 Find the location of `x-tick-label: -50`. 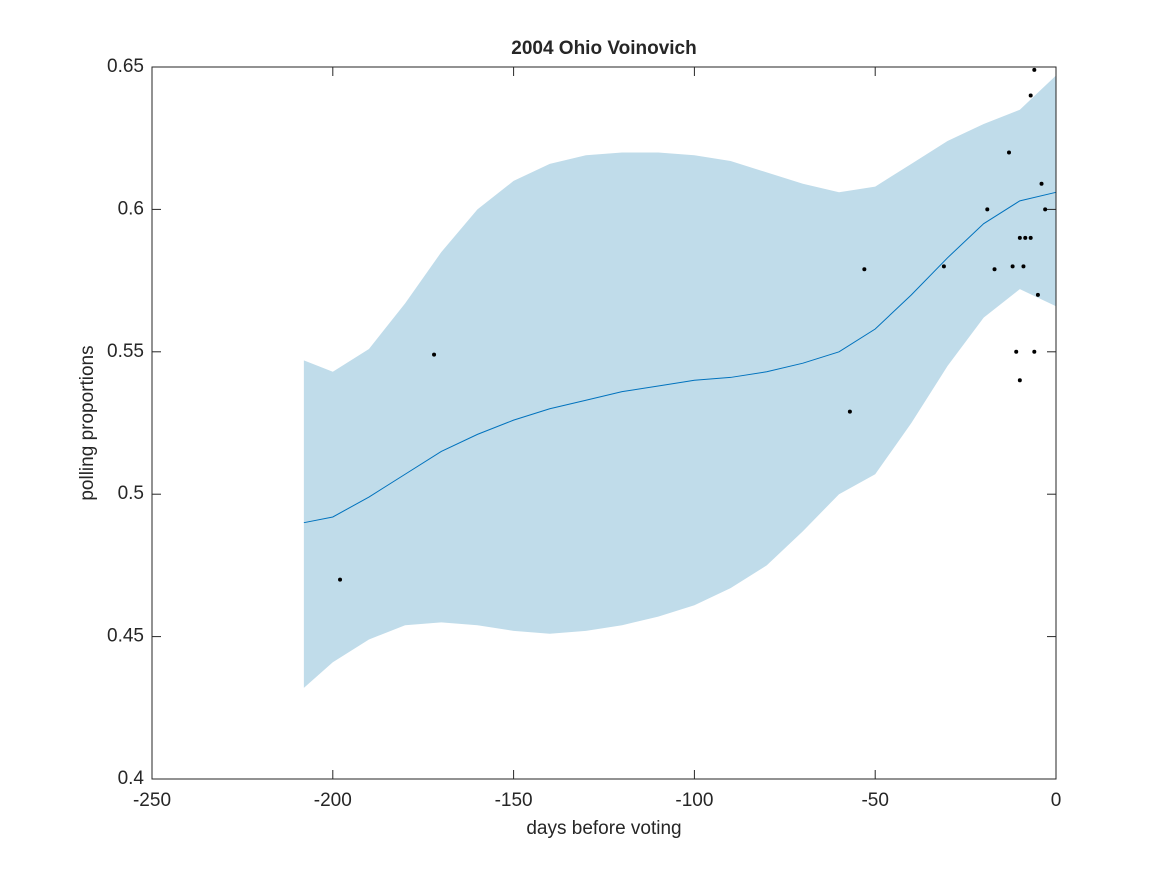

x-tick-label: -50 is located at coordinates (874, 800).